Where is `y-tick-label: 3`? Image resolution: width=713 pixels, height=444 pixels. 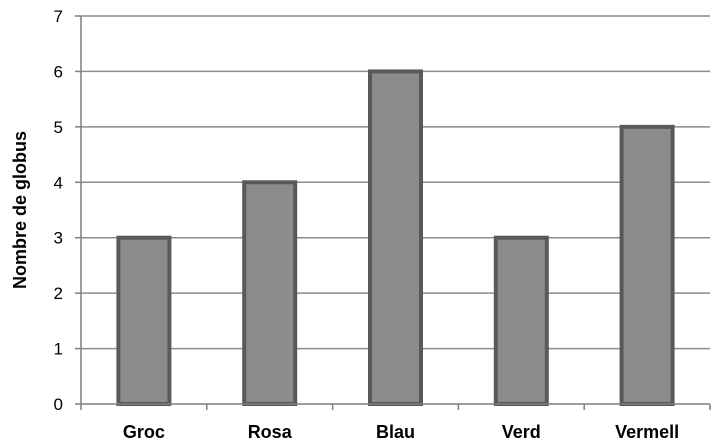
y-tick-label: 3 is located at coordinates (58, 238).